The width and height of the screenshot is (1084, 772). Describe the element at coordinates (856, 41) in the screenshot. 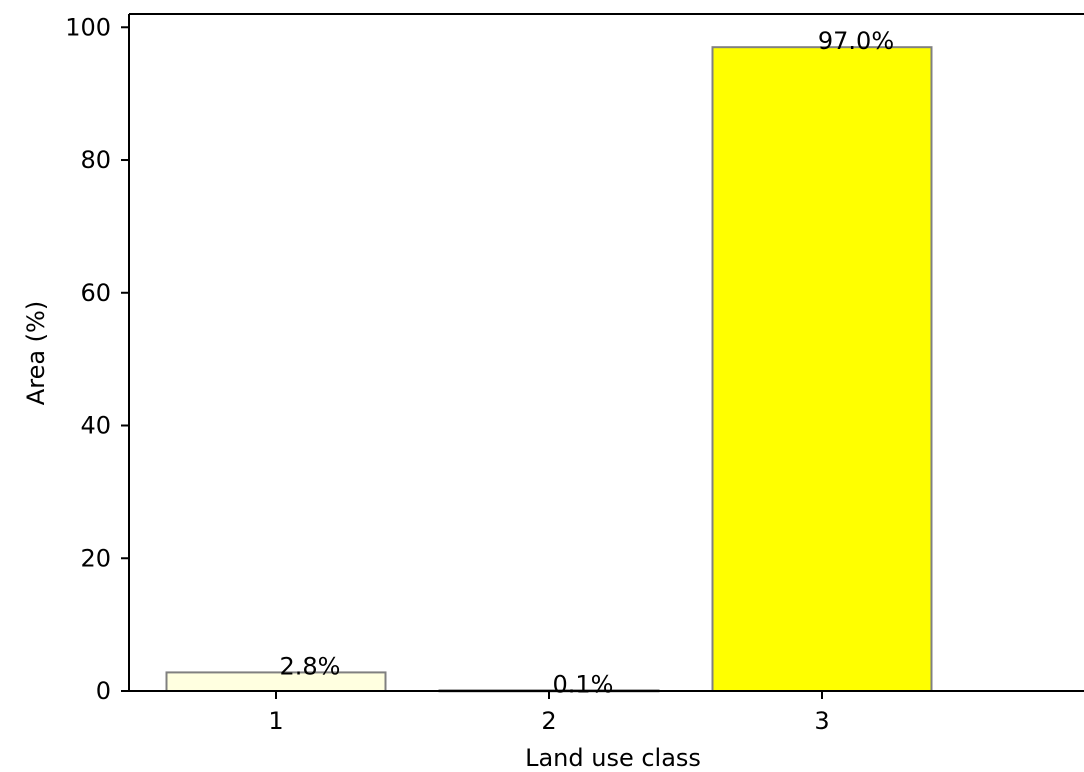

I see `data-label-3: 97.0%` at that location.